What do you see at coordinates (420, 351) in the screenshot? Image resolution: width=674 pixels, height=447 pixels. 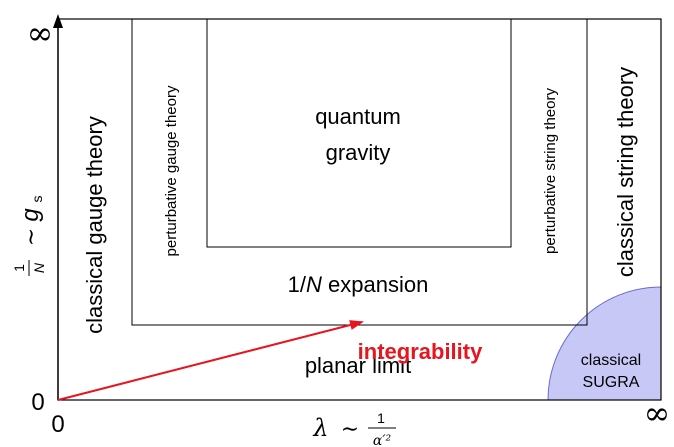 I see `integrability-label: integrability` at bounding box center [420, 351].